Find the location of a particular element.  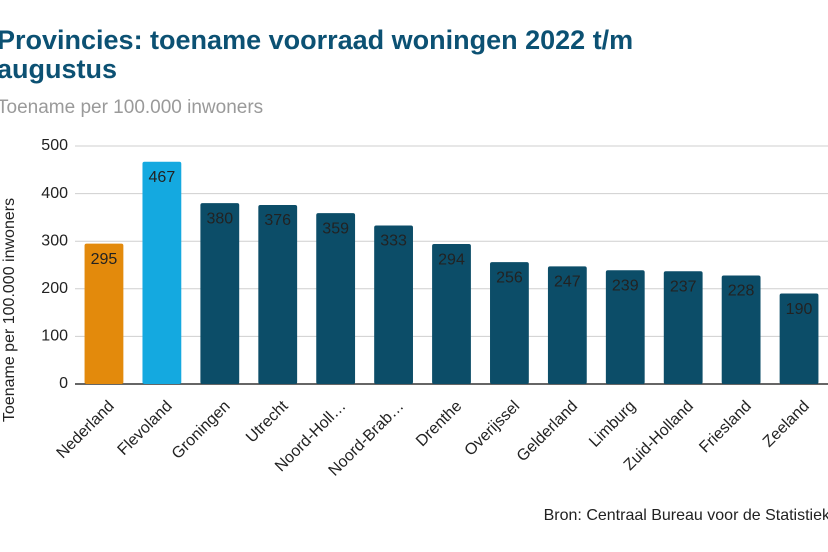

data-label: 359 is located at coordinates (335, 228).